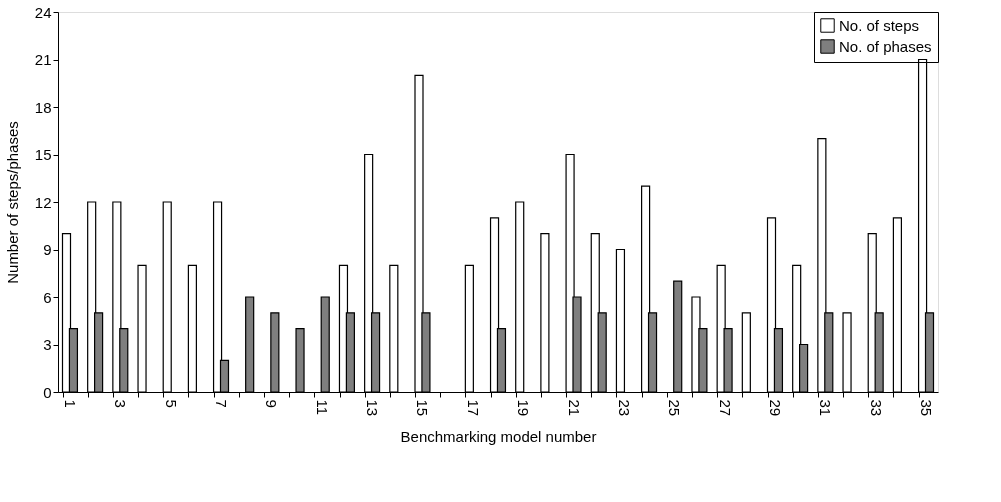 This screenshot has width=1001, height=502. What do you see at coordinates (675, 408) in the screenshot?
I see `x-tick-label: 25` at bounding box center [675, 408].